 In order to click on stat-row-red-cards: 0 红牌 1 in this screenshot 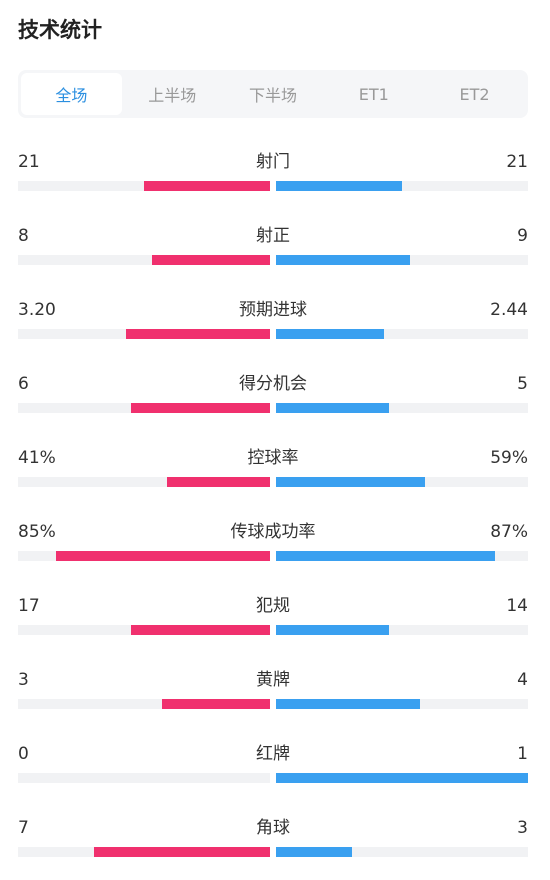, I will do `click(273, 772)`.